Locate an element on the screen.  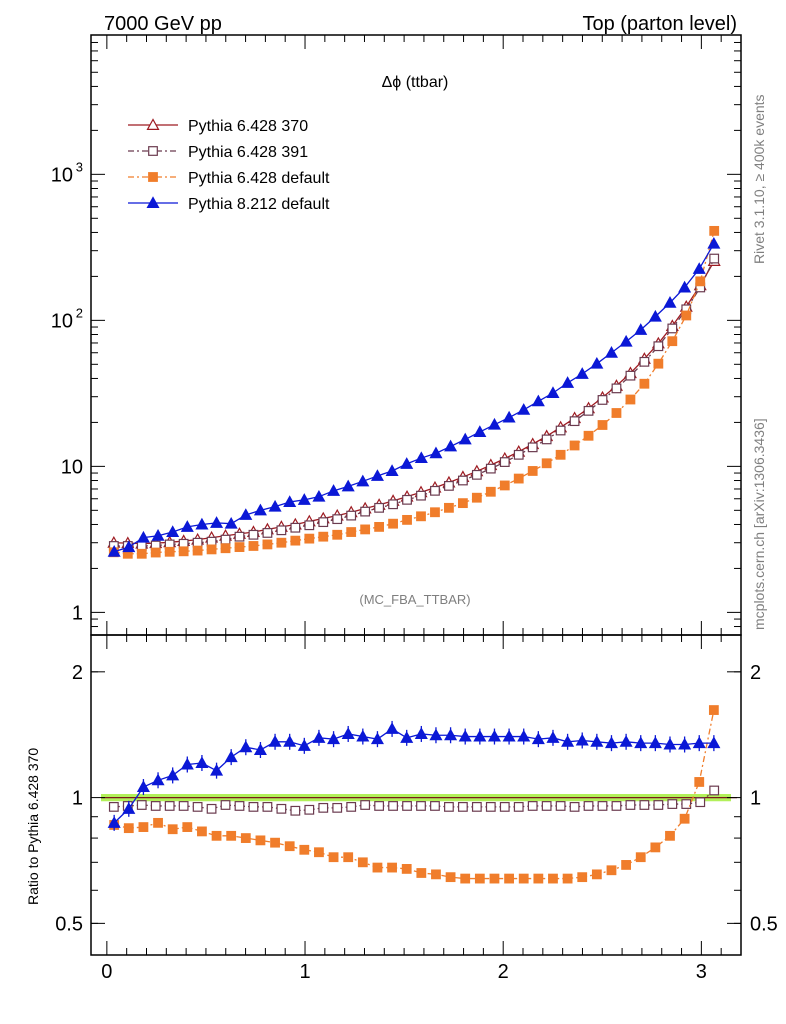
x-tick-label: 0 is located at coordinates (106, 972).